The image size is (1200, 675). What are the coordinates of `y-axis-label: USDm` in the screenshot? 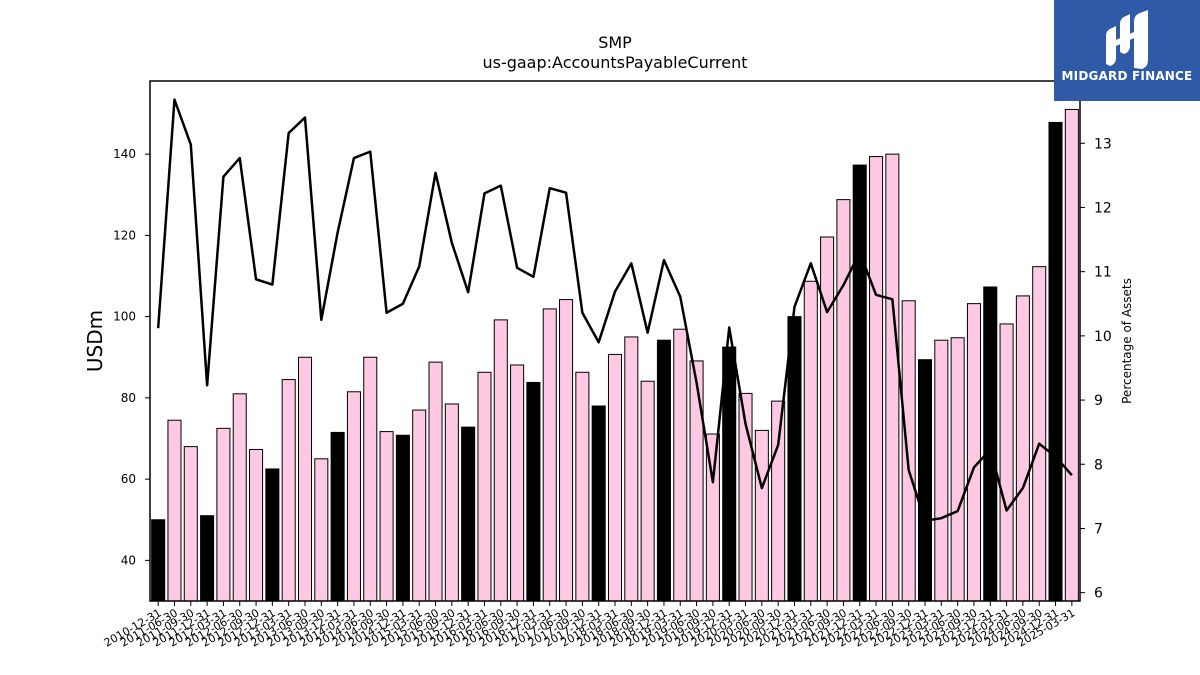 It's located at (95, 341).